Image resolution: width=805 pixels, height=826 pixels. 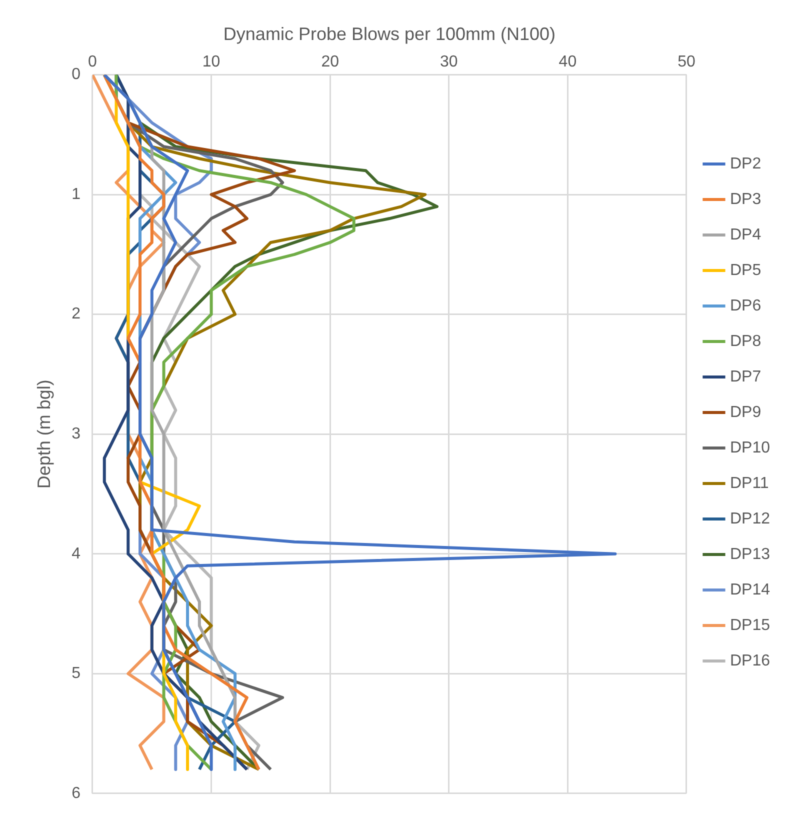 I want to click on y-tick-label: 5, so click(x=76, y=673).